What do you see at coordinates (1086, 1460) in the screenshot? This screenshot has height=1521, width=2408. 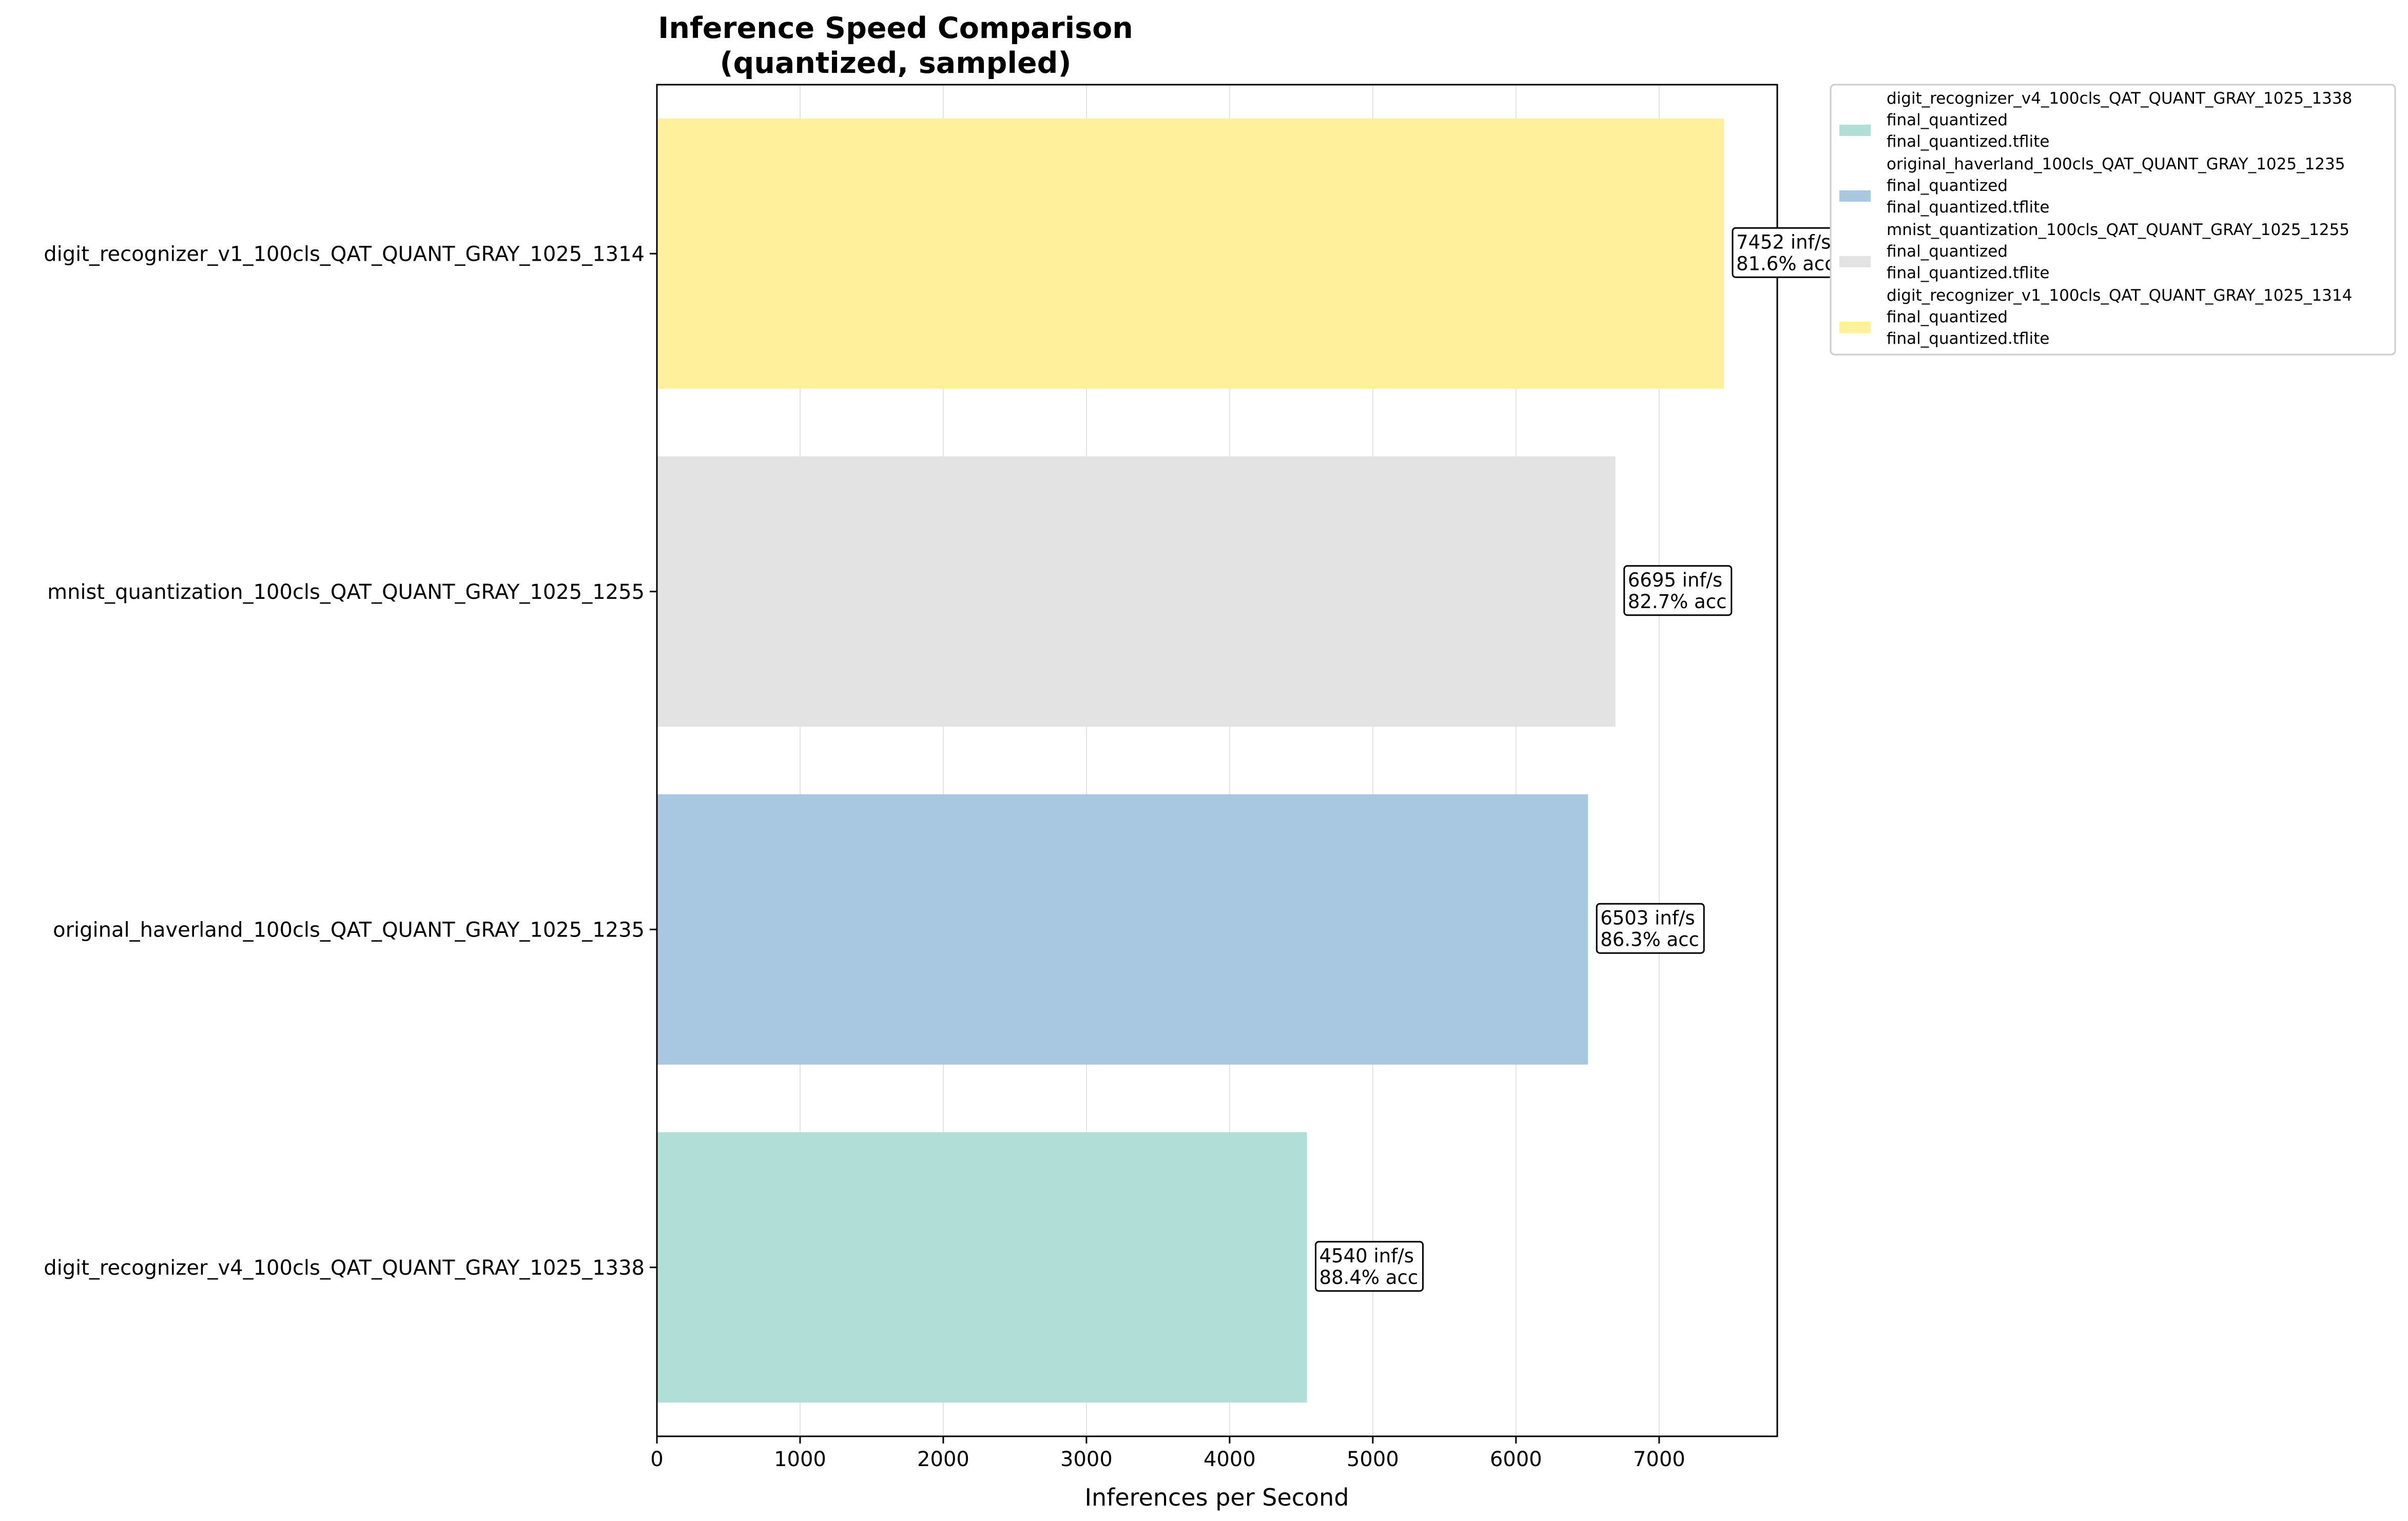 I see `x-tick-label: 3000` at bounding box center [1086, 1460].